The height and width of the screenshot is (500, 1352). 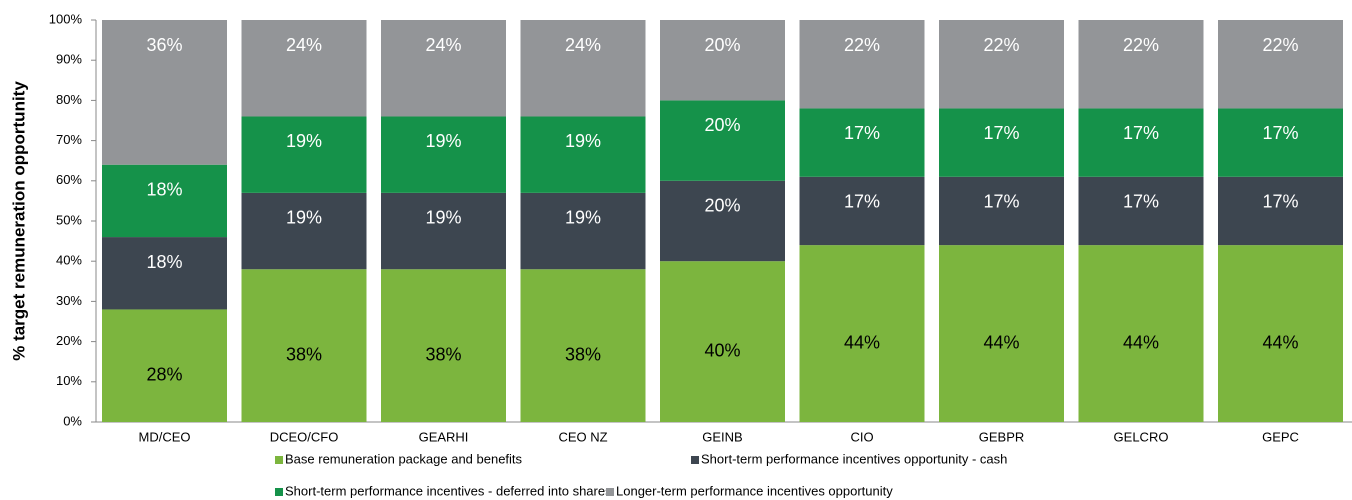 What do you see at coordinates (165, 436) in the screenshot?
I see `x-tick-label: MD/CEO` at bounding box center [165, 436].